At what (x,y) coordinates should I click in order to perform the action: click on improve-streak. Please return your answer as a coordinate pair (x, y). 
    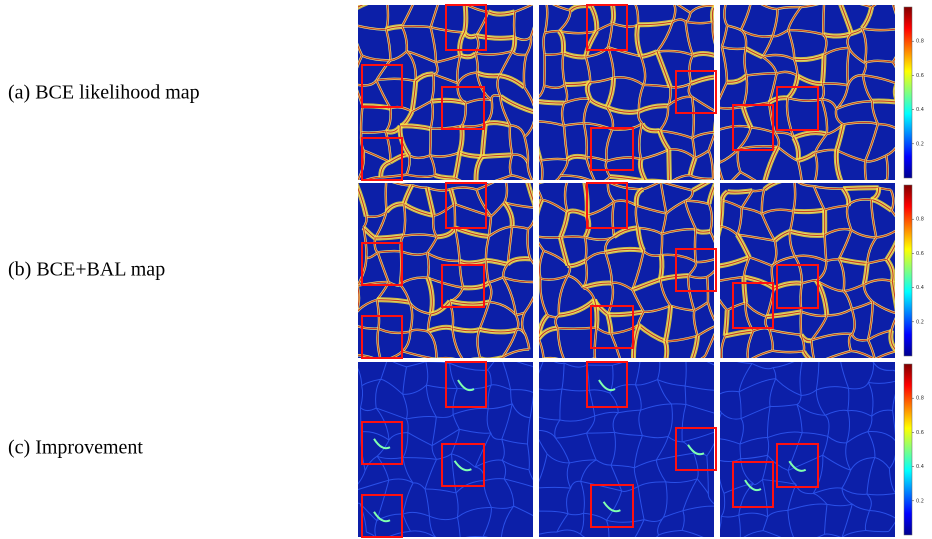
    Looking at the image, I should click on (462, 466).